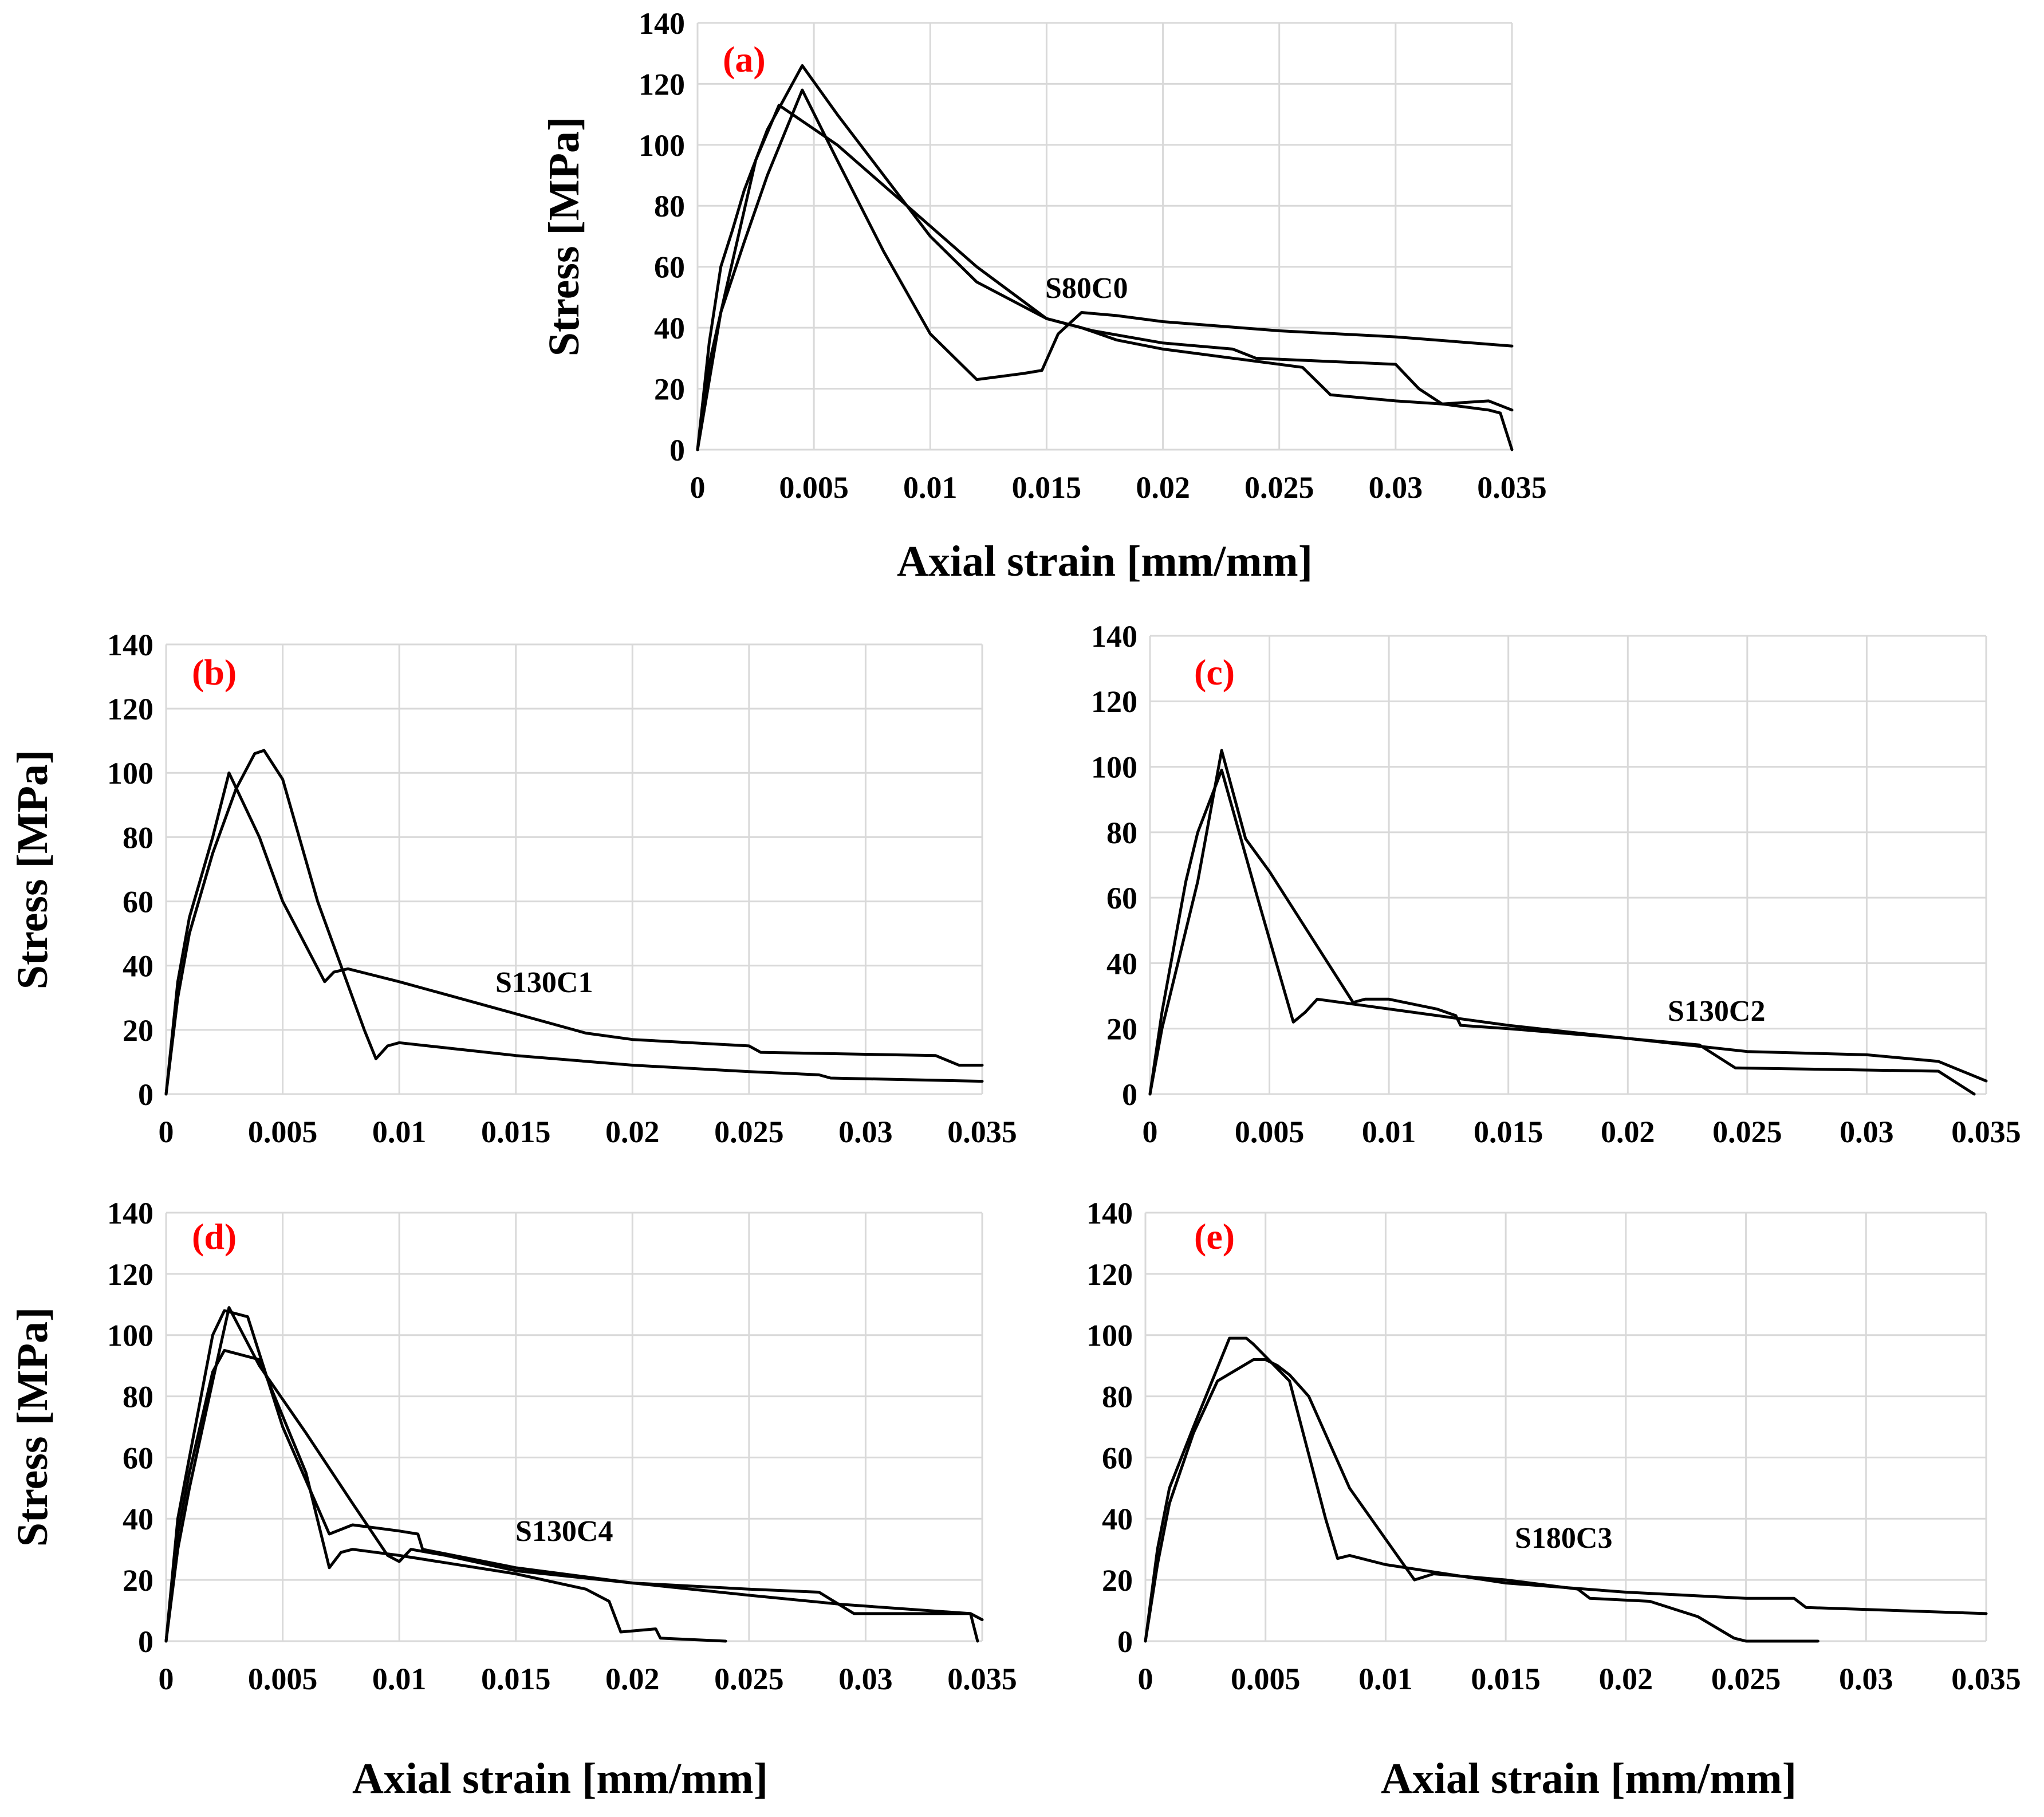  What do you see at coordinates (130, 773) in the screenshot?
I see `panel-b-y-tick-label: 100` at bounding box center [130, 773].